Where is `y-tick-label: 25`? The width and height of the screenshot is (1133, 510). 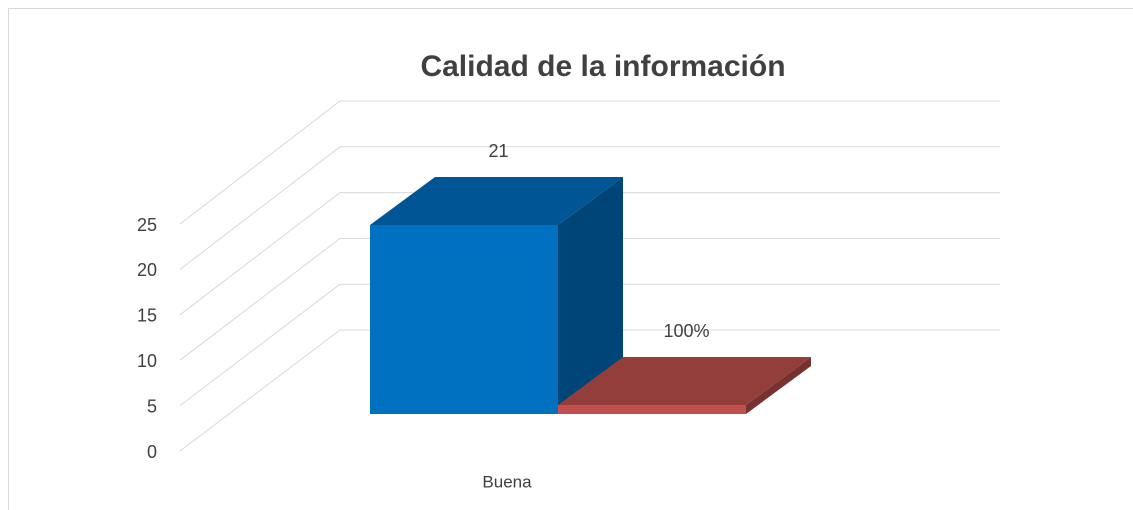
y-tick-label: 25 is located at coordinates (147, 225).